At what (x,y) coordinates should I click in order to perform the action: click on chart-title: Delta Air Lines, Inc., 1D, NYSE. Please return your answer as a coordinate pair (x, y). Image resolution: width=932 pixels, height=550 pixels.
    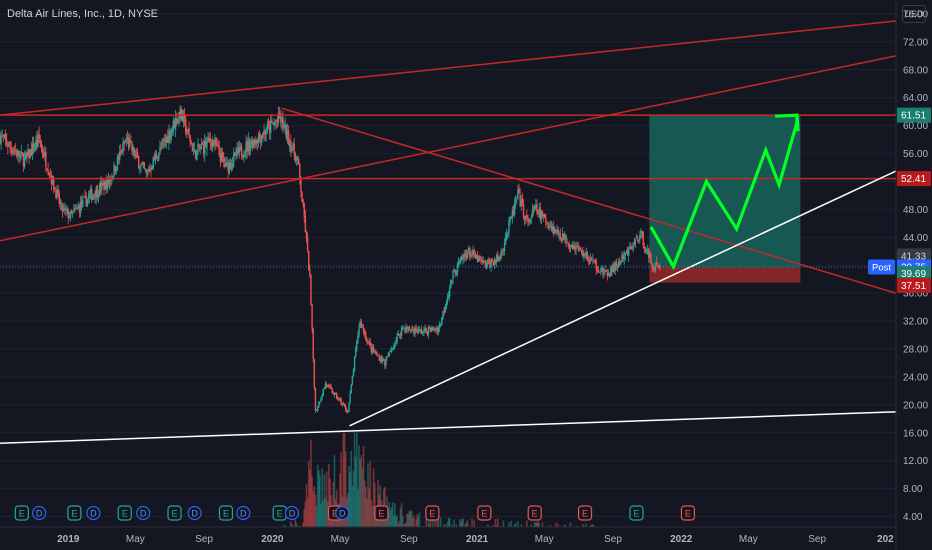
    Looking at the image, I should click on (83, 14).